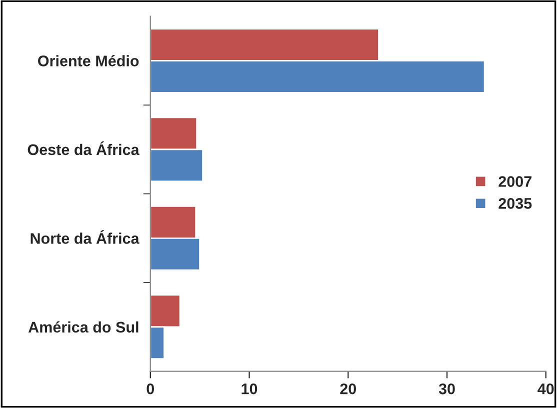 The height and width of the screenshot is (408, 557). Describe the element at coordinates (348, 388) in the screenshot. I see `x-tick-label: 20` at that location.